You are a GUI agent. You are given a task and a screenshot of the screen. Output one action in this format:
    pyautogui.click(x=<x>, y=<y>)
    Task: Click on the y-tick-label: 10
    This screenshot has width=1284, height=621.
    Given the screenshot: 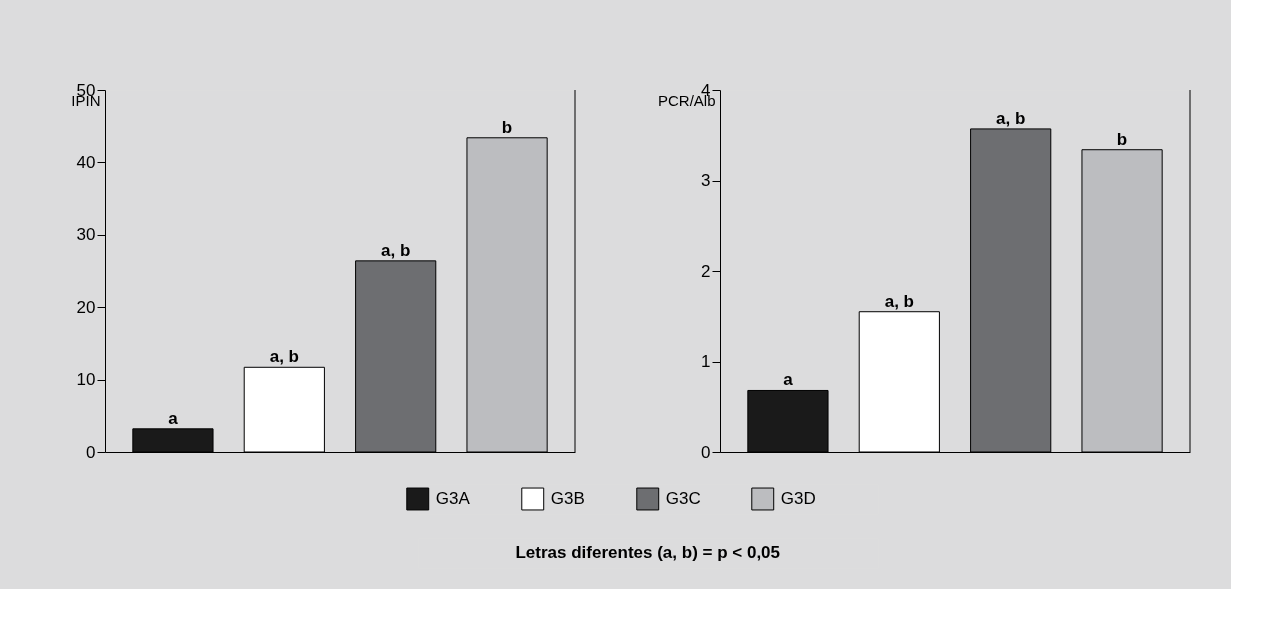 What is the action you would take?
    pyautogui.click(x=86, y=380)
    